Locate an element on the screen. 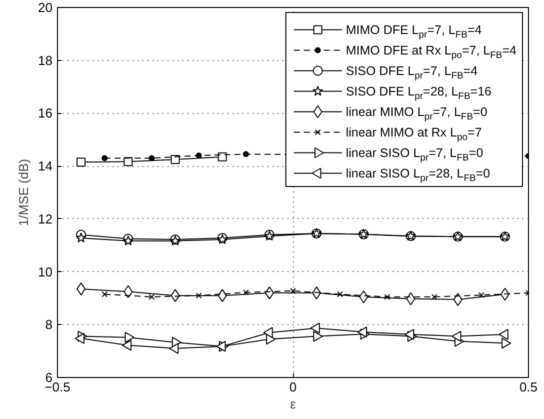 The image size is (544, 419). x-tick-label: 0 is located at coordinates (293, 387).